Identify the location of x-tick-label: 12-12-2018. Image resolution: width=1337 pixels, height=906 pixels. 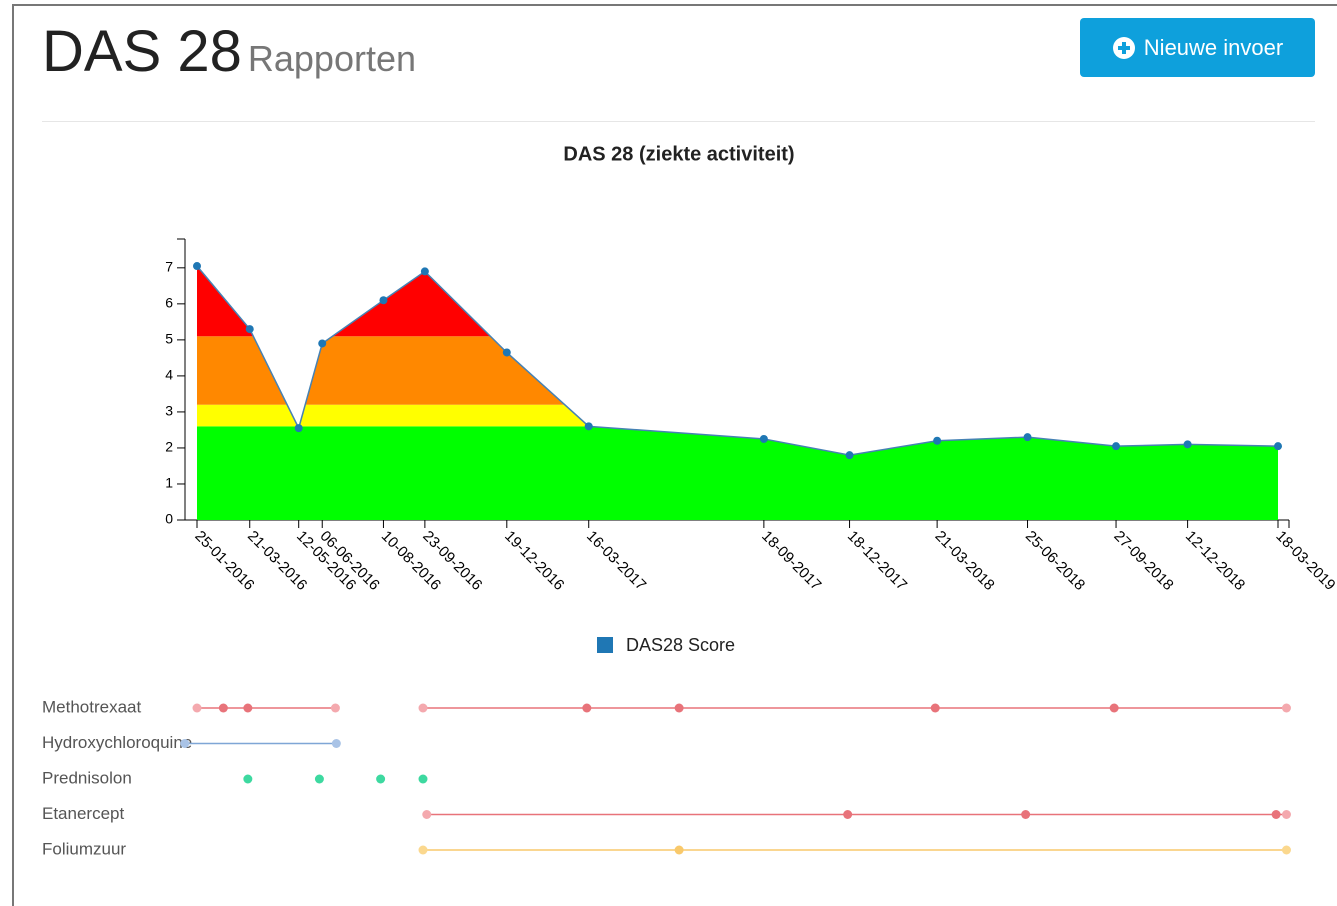
(1215, 561).